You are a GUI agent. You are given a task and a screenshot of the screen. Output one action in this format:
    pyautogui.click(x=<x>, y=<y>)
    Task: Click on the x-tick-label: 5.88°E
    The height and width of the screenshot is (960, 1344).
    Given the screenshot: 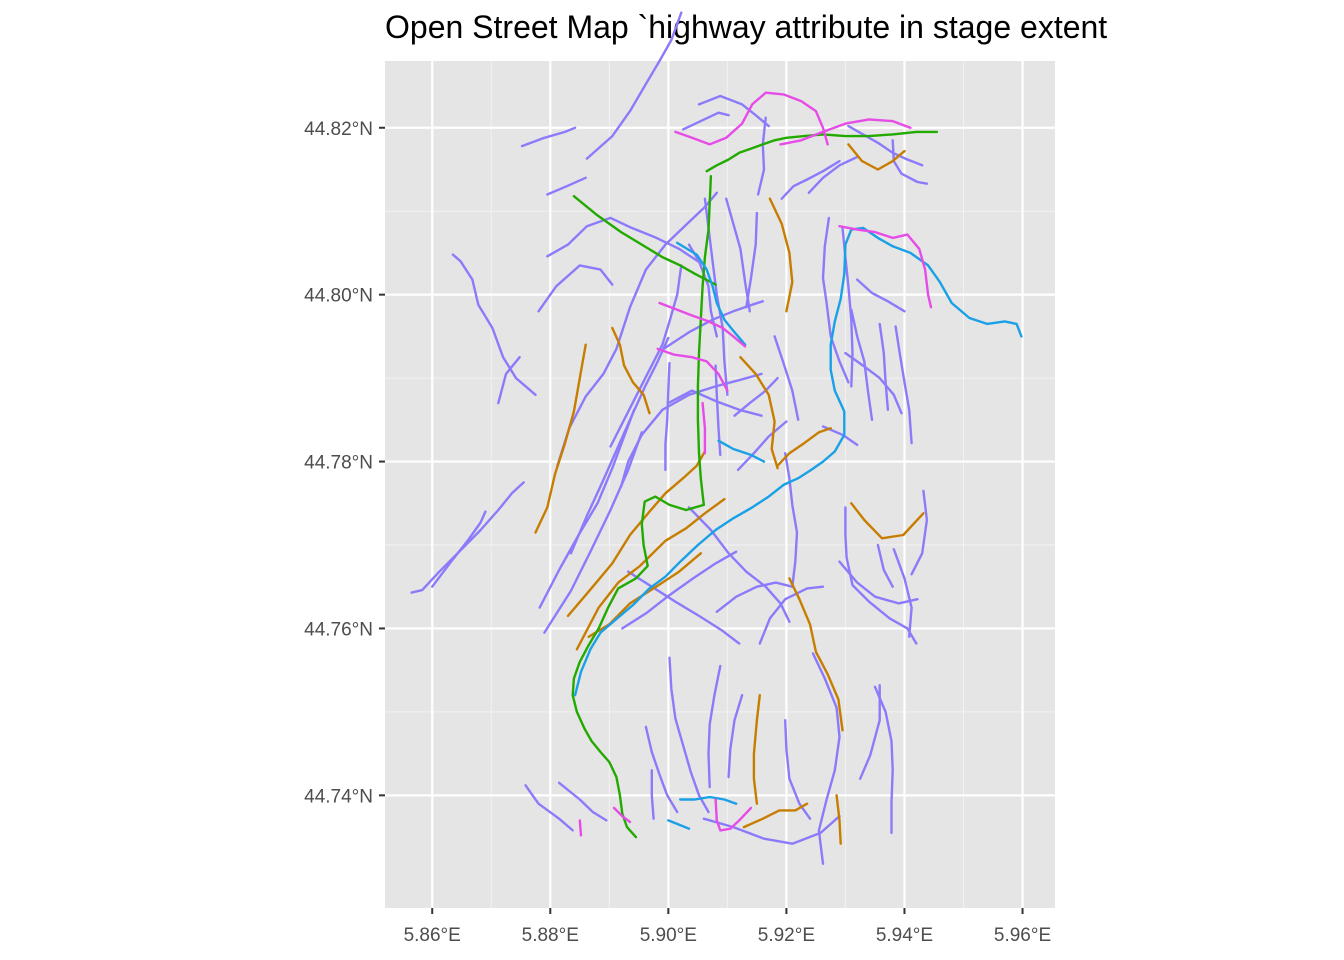 What is the action you would take?
    pyautogui.click(x=550, y=935)
    